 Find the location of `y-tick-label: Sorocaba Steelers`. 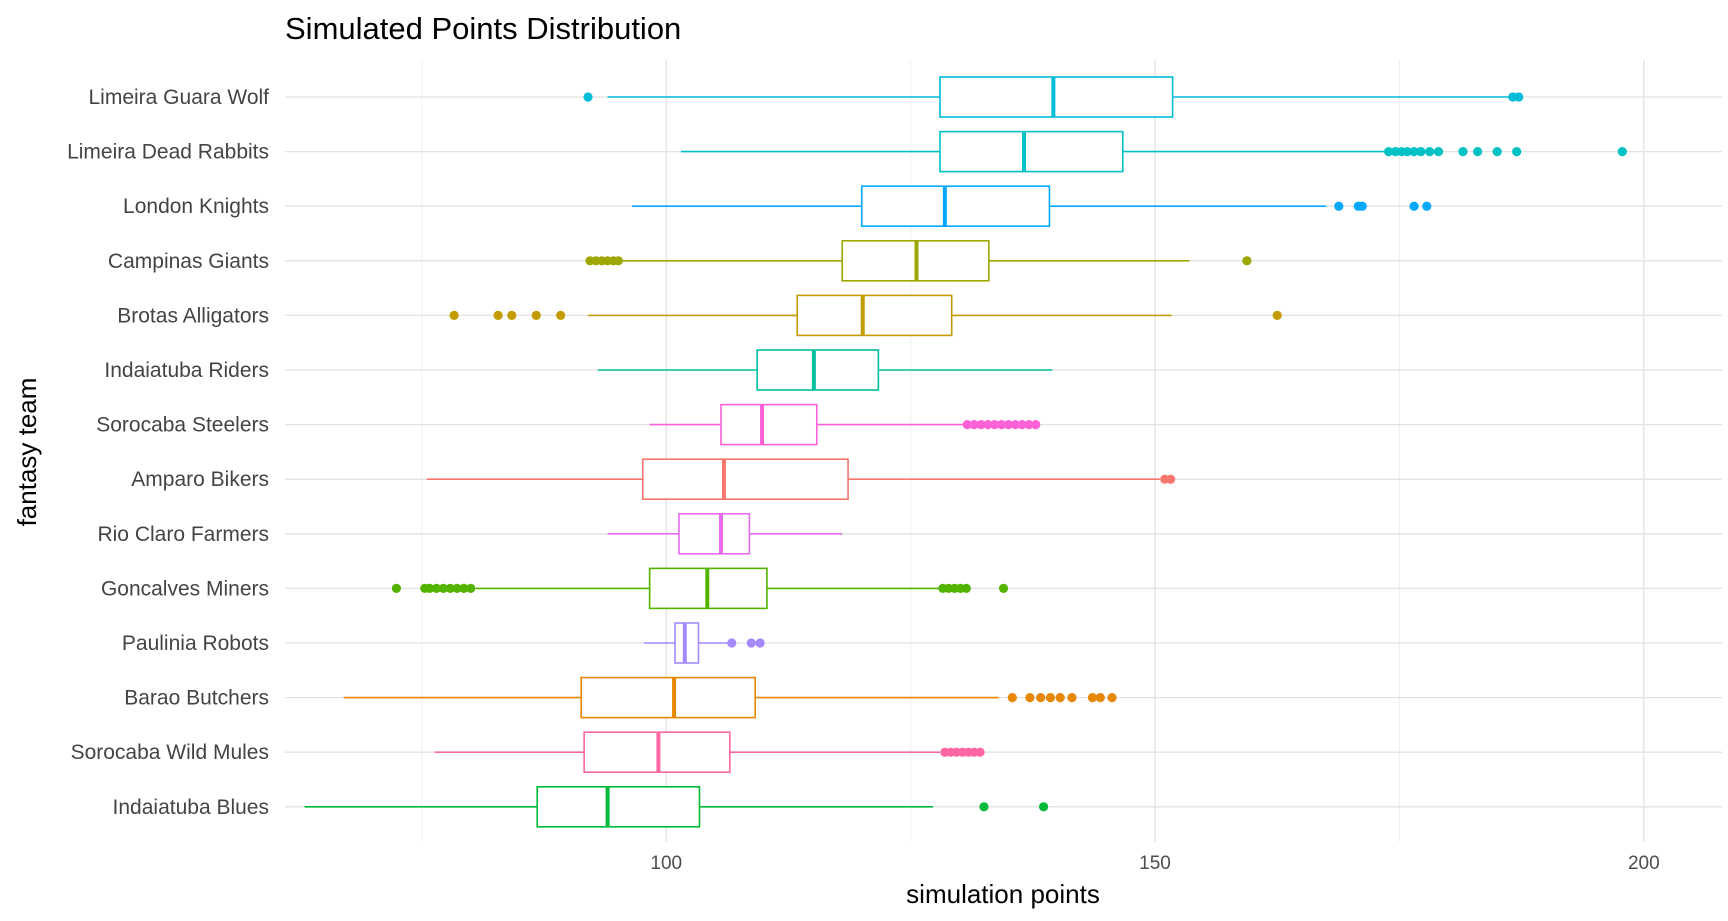

y-tick-label: Sorocaba Steelers is located at coordinates (182, 425).